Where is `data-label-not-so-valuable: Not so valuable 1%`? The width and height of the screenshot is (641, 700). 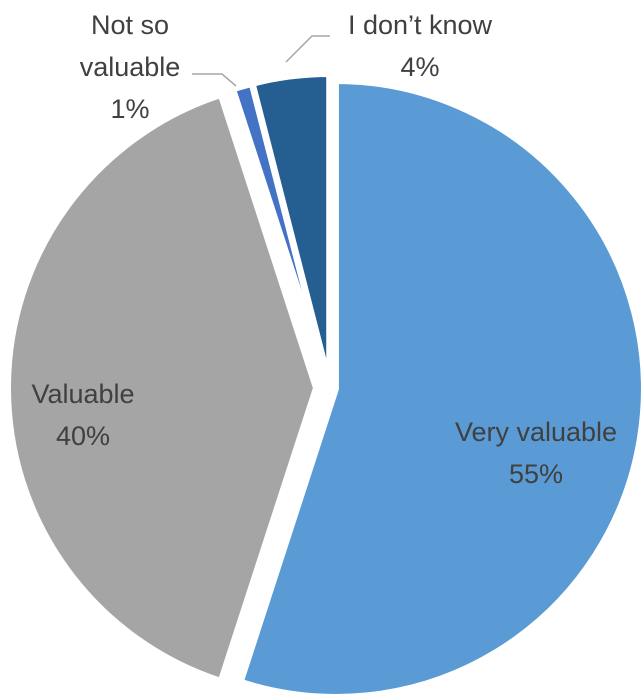 data-label-not-so-valuable: Not so valuable 1% is located at coordinates (130, 67).